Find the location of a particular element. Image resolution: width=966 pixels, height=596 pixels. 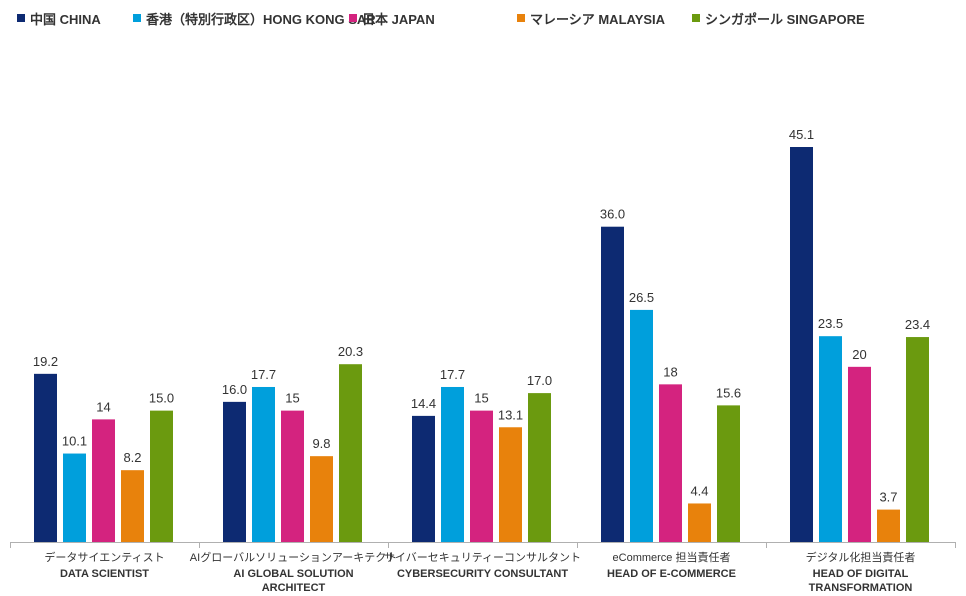

data-label: 15.6 is located at coordinates (728, 392).